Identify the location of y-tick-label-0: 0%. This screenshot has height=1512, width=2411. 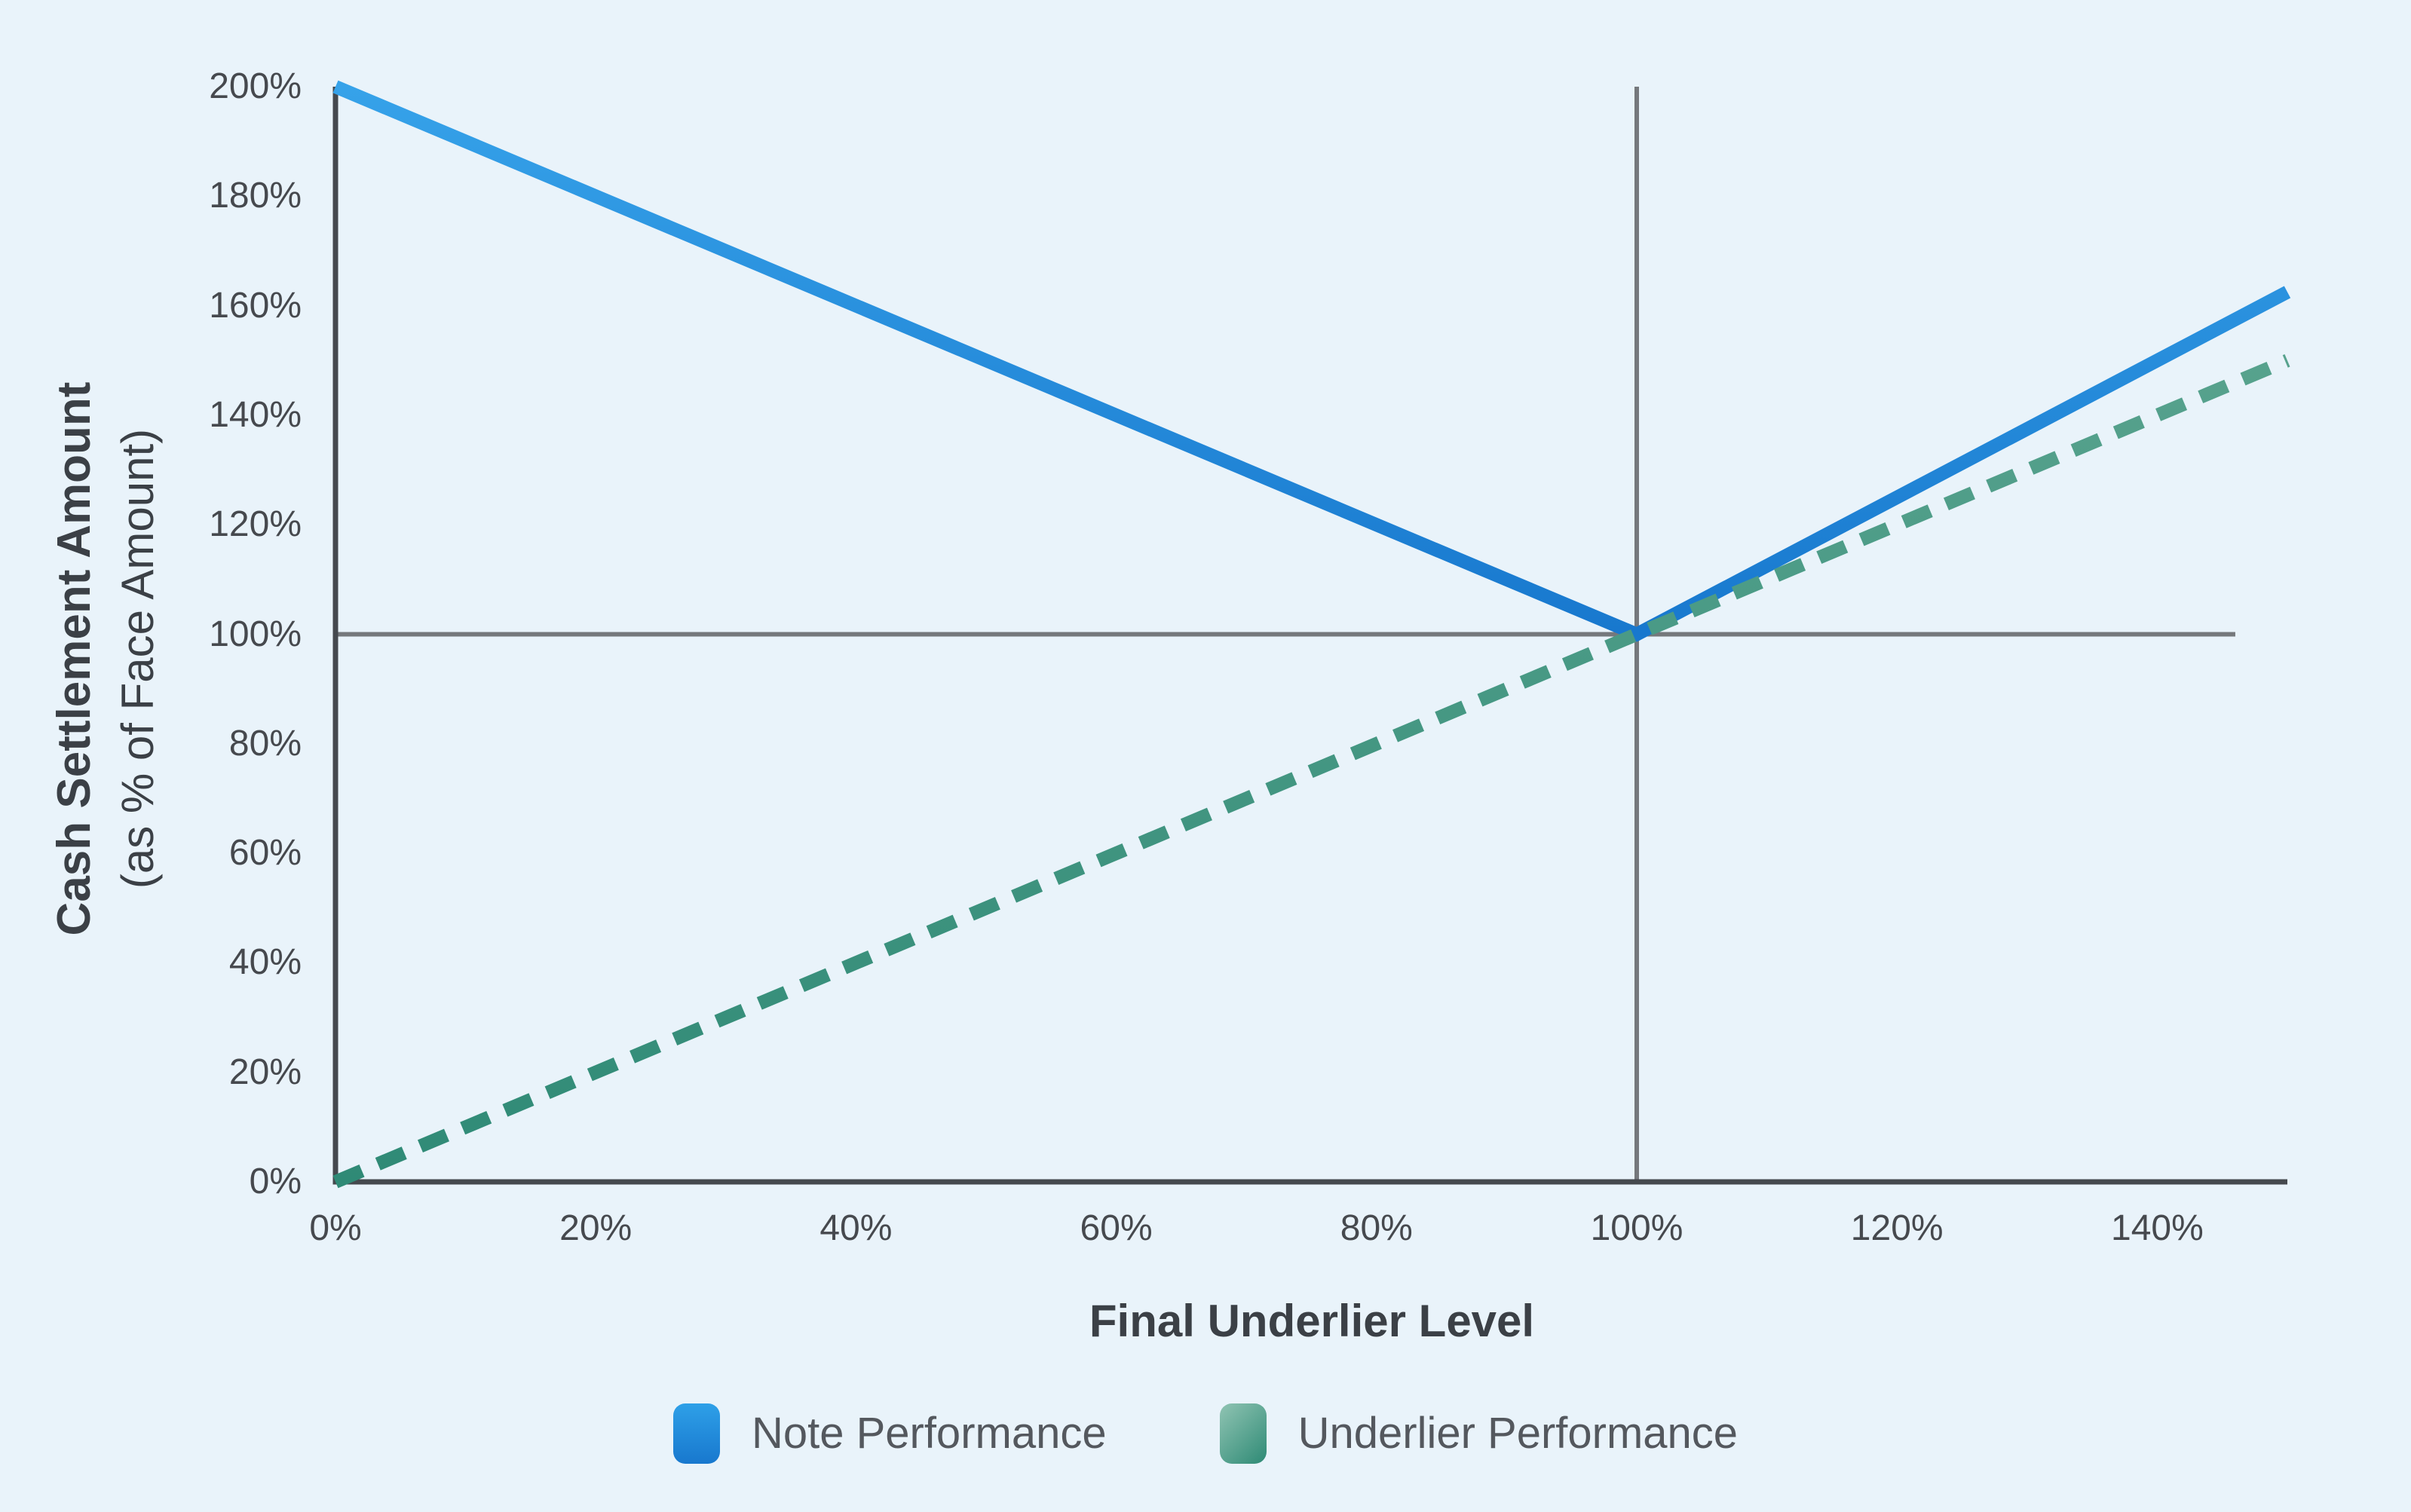
(275, 1181).